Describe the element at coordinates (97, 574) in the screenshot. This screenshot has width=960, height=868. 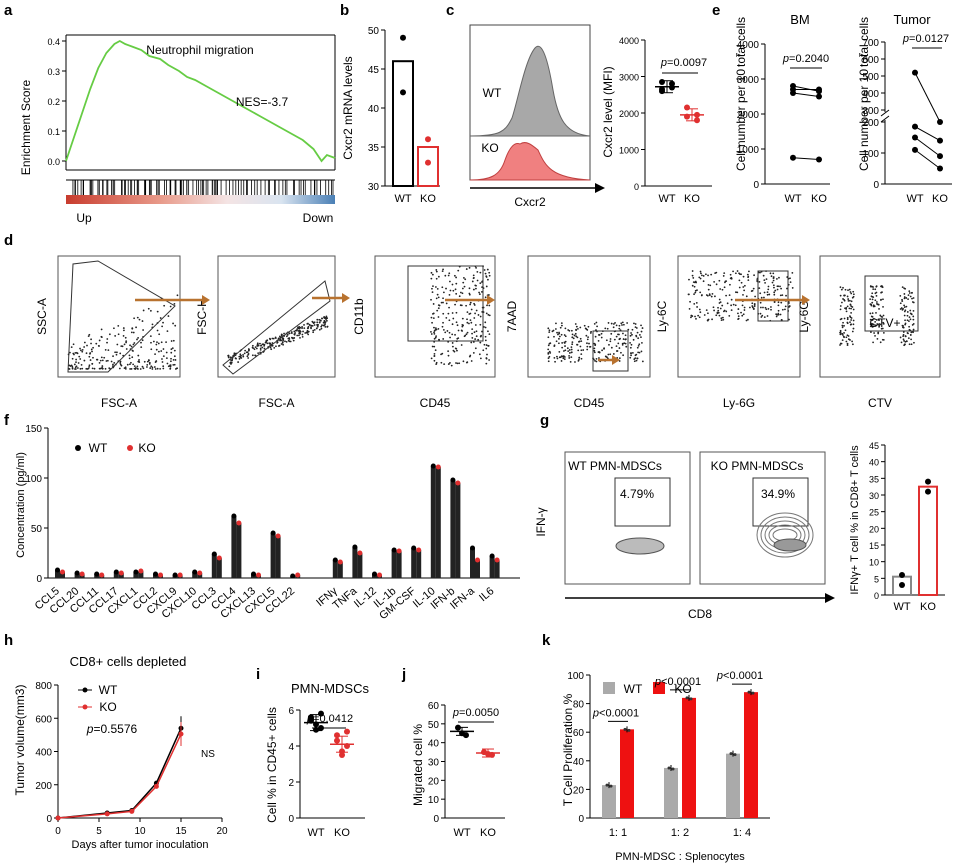
I see `f-point-wt` at that location.